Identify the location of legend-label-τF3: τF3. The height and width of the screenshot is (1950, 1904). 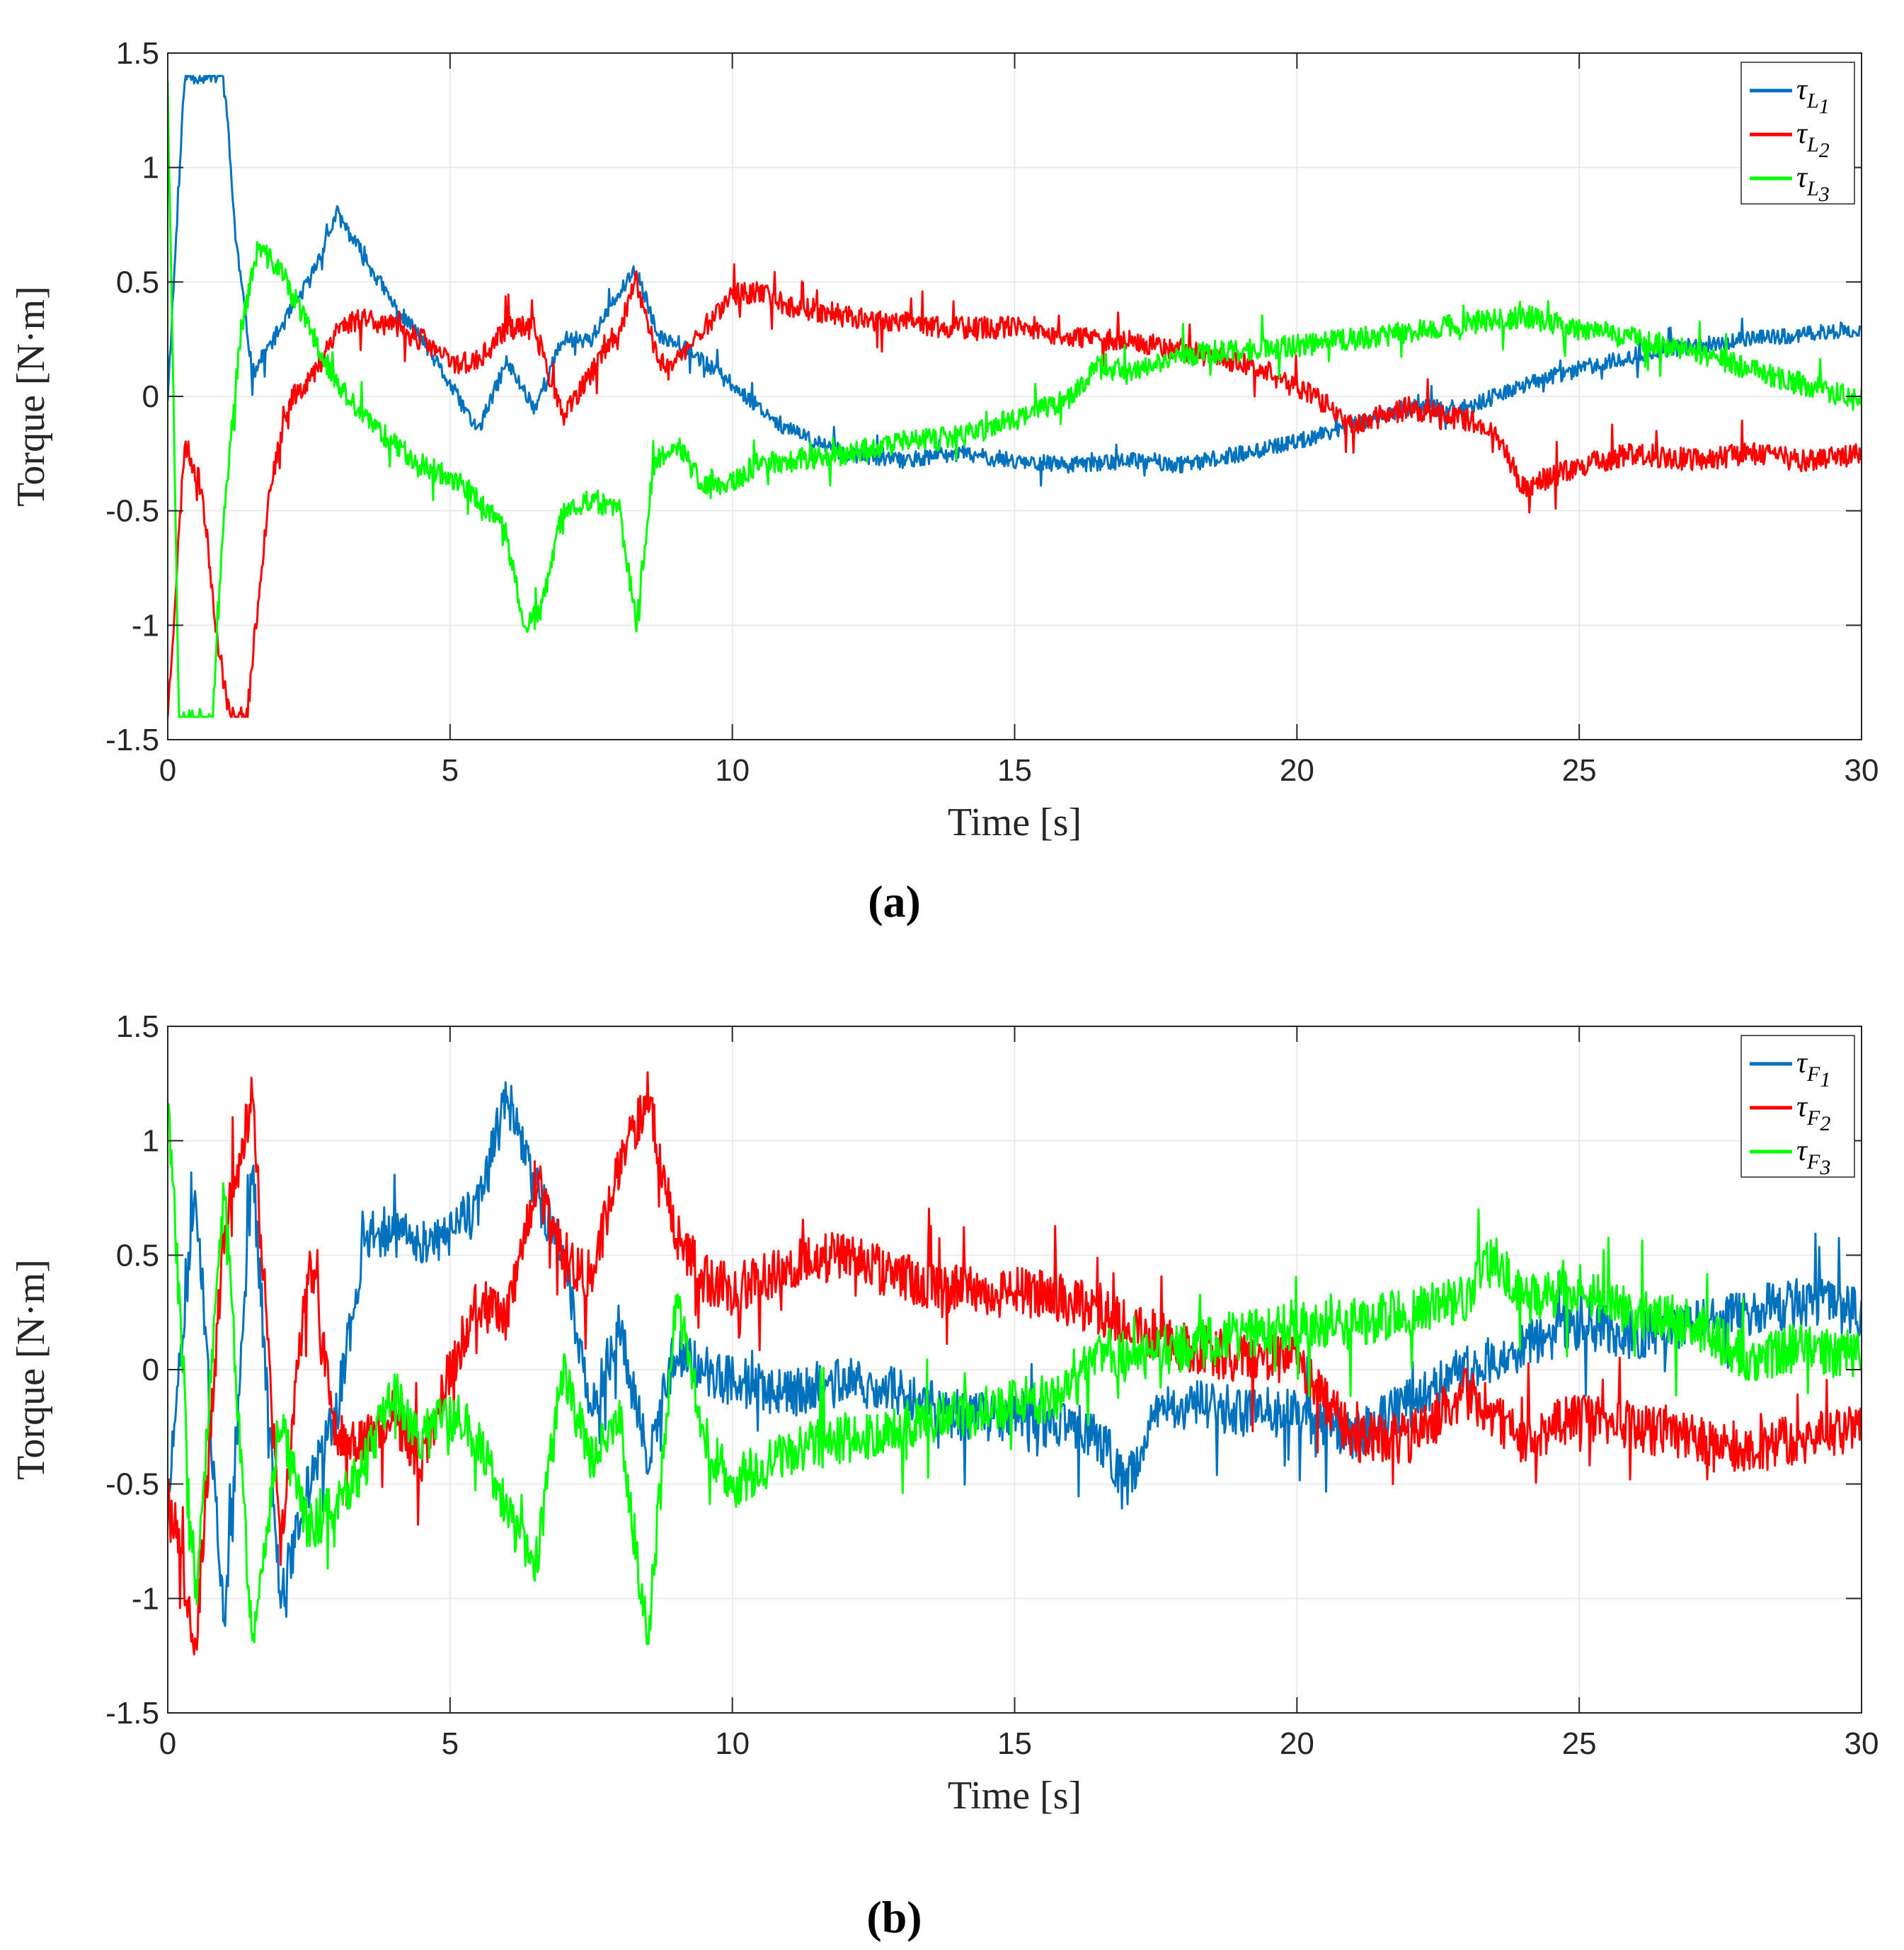
(1813, 1157).